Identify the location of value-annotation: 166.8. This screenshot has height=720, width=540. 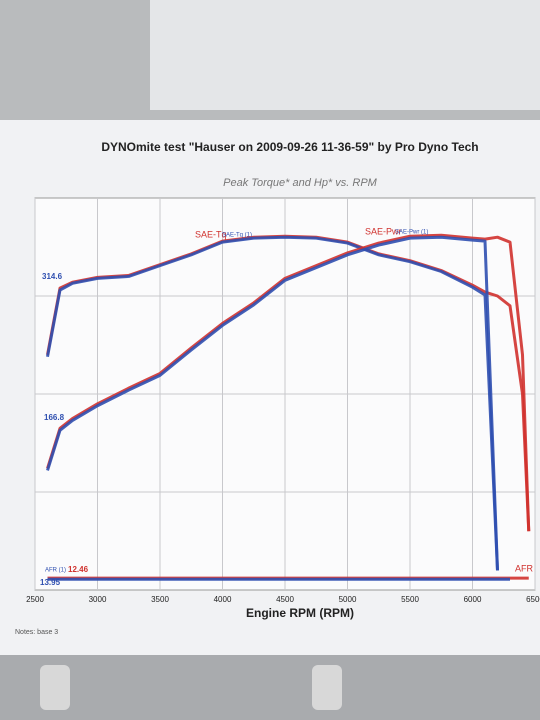
(54, 417).